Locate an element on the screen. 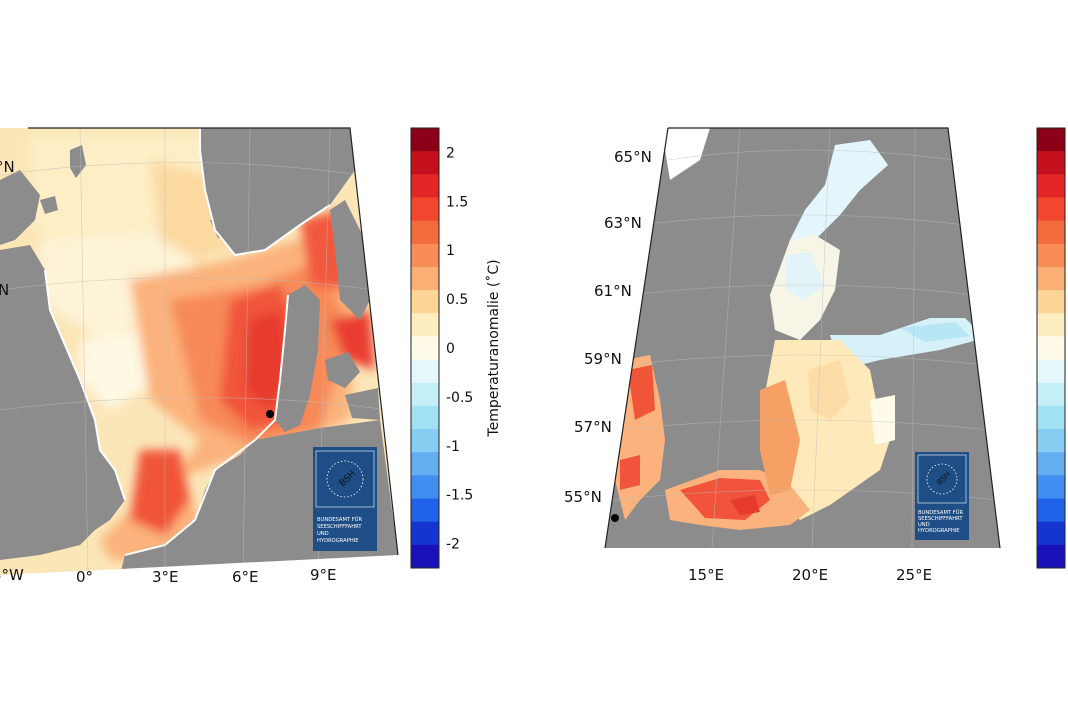 The width and height of the screenshot is (1068, 716). ns-lon-label: 6°E is located at coordinates (245, 577).